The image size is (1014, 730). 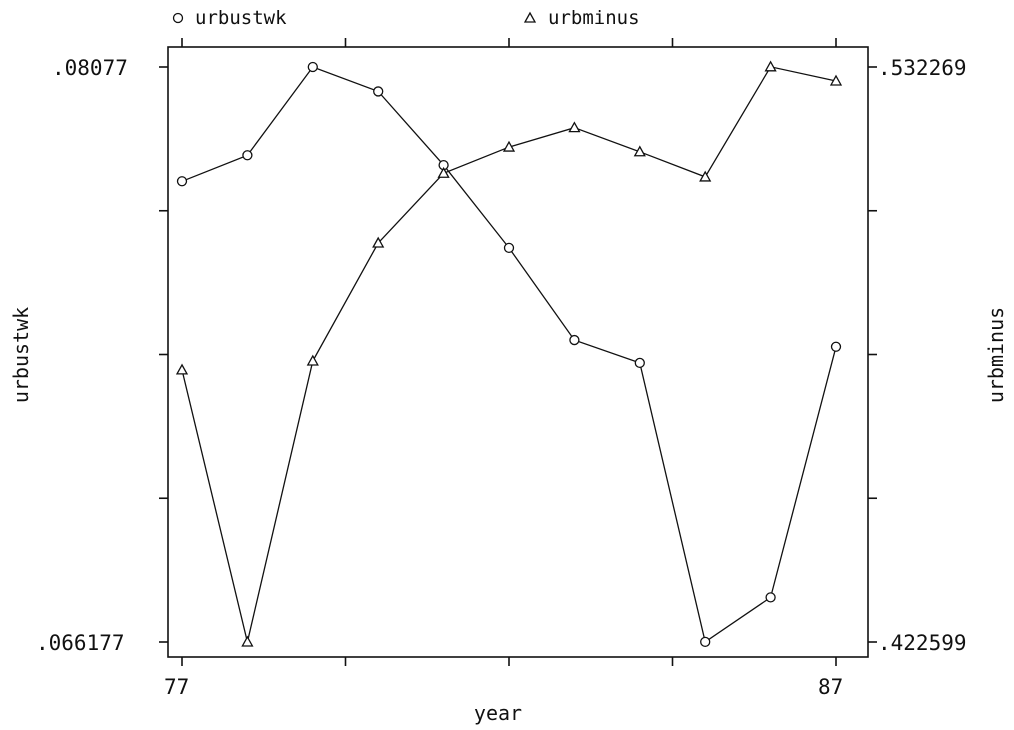 I want to click on left-axis-min-label: .066177, so click(x=80, y=643).